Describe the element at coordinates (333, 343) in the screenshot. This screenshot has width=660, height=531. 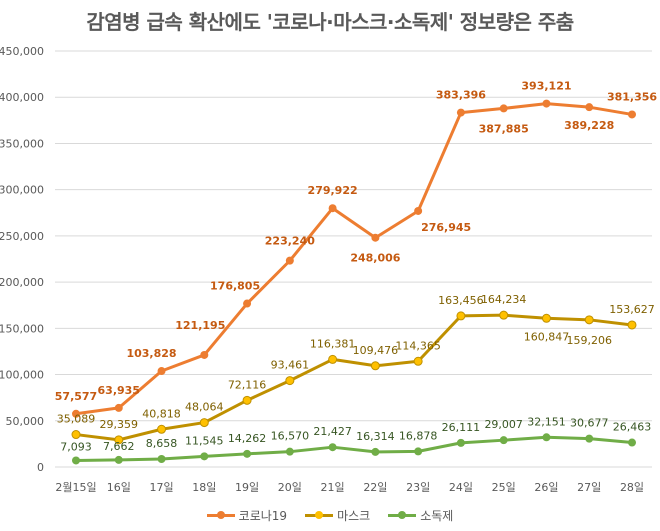
I see `data-label-mask: 116,381` at that location.